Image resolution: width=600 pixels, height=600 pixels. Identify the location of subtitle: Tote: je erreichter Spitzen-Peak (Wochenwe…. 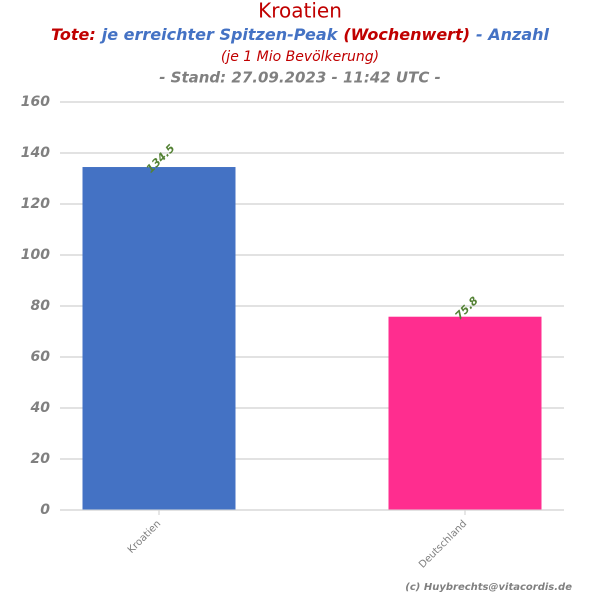
(300, 34).